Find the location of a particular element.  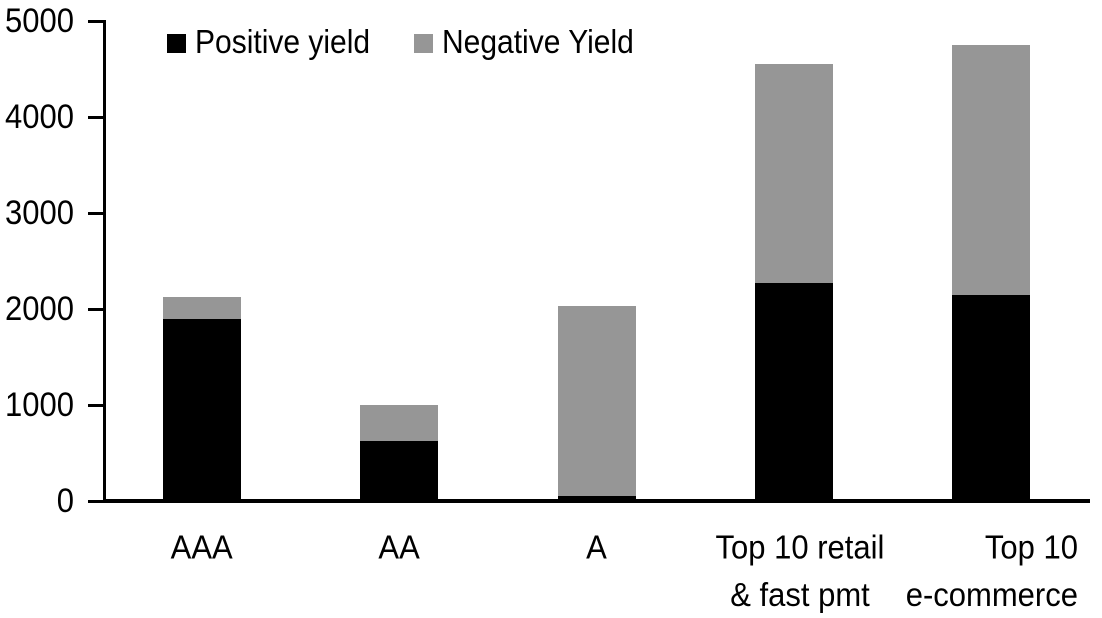

legend-label-negative-yield: Negative Yield is located at coordinates (538, 42).